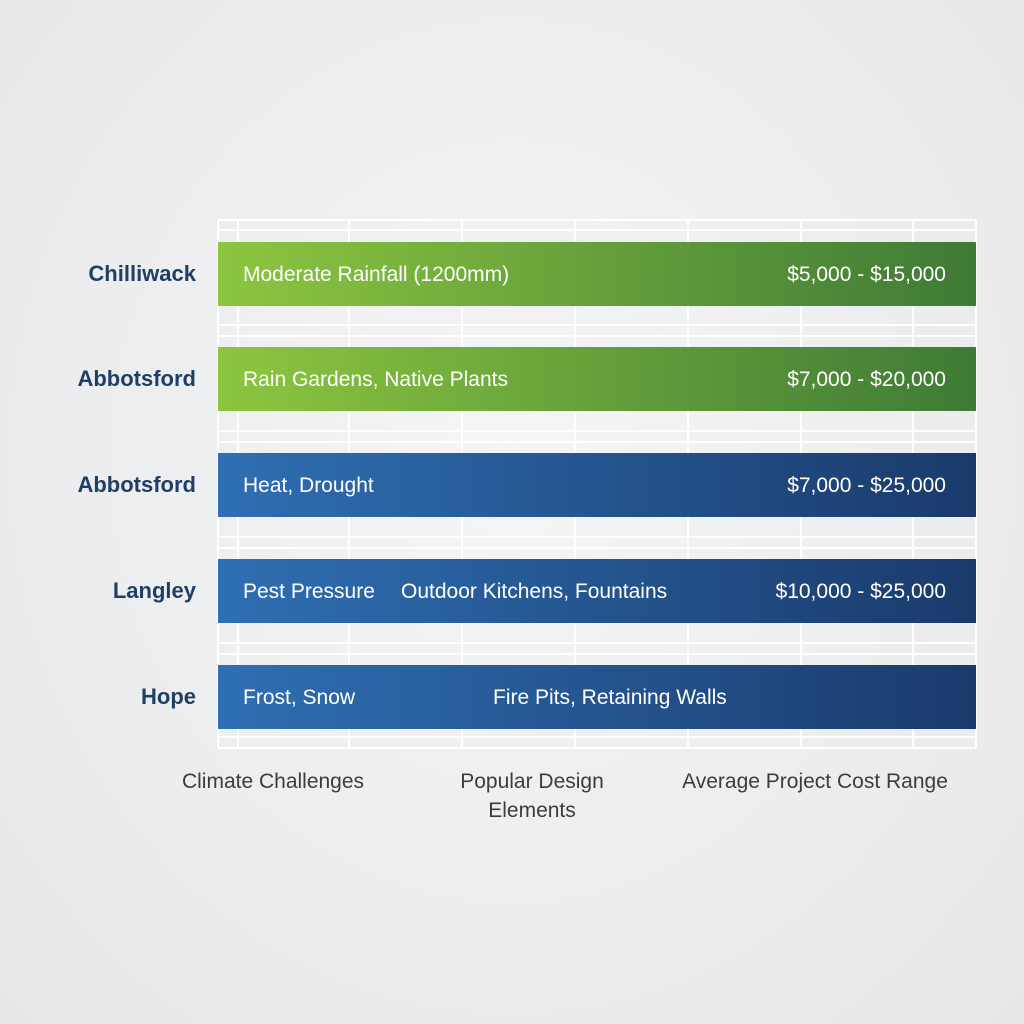 Image resolution: width=1024 pixels, height=1024 pixels. What do you see at coordinates (308, 485) in the screenshot?
I see `cell-text: Heat, Drought` at bounding box center [308, 485].